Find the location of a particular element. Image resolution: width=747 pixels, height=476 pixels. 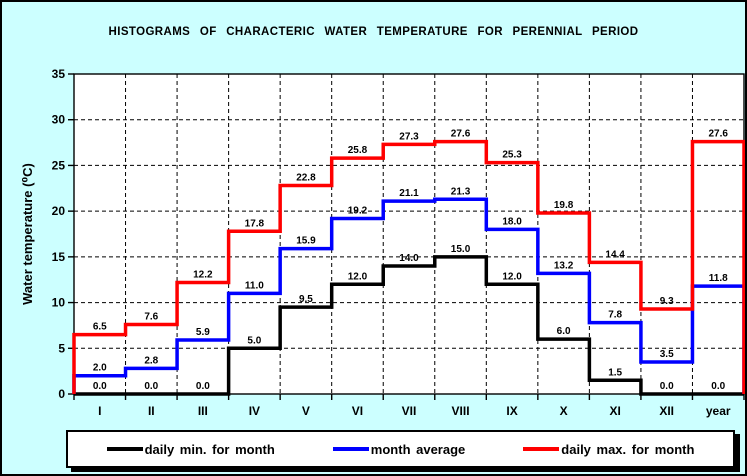

svg-text: VII is located at coordinates (409, 411).